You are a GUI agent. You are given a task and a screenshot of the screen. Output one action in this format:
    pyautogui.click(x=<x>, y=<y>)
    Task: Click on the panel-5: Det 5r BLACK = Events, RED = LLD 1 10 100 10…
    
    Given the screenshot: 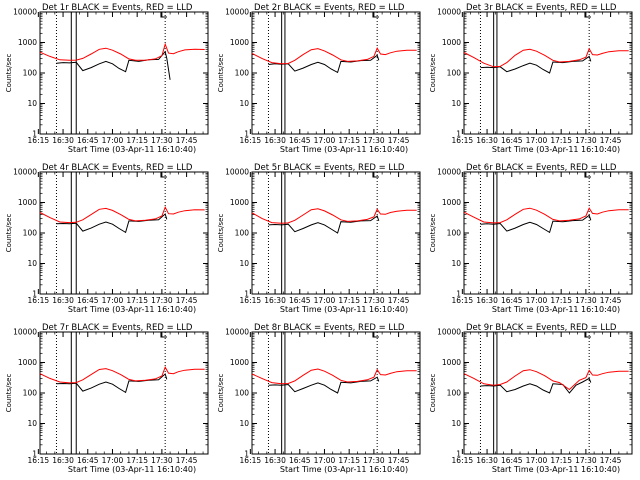 What is the action you would take?
    pyautogui.click(x=319, y=238)
    